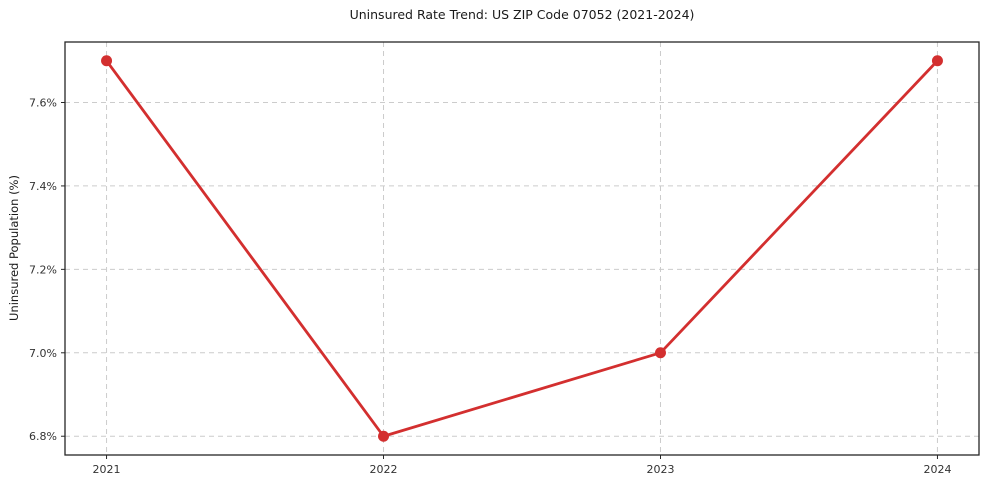 The height and width of the screenshot is (490, 989). Describe the element at coordinates (43, 186) in the screenshot. I see `y-tick-label: 7.4%` at that location.